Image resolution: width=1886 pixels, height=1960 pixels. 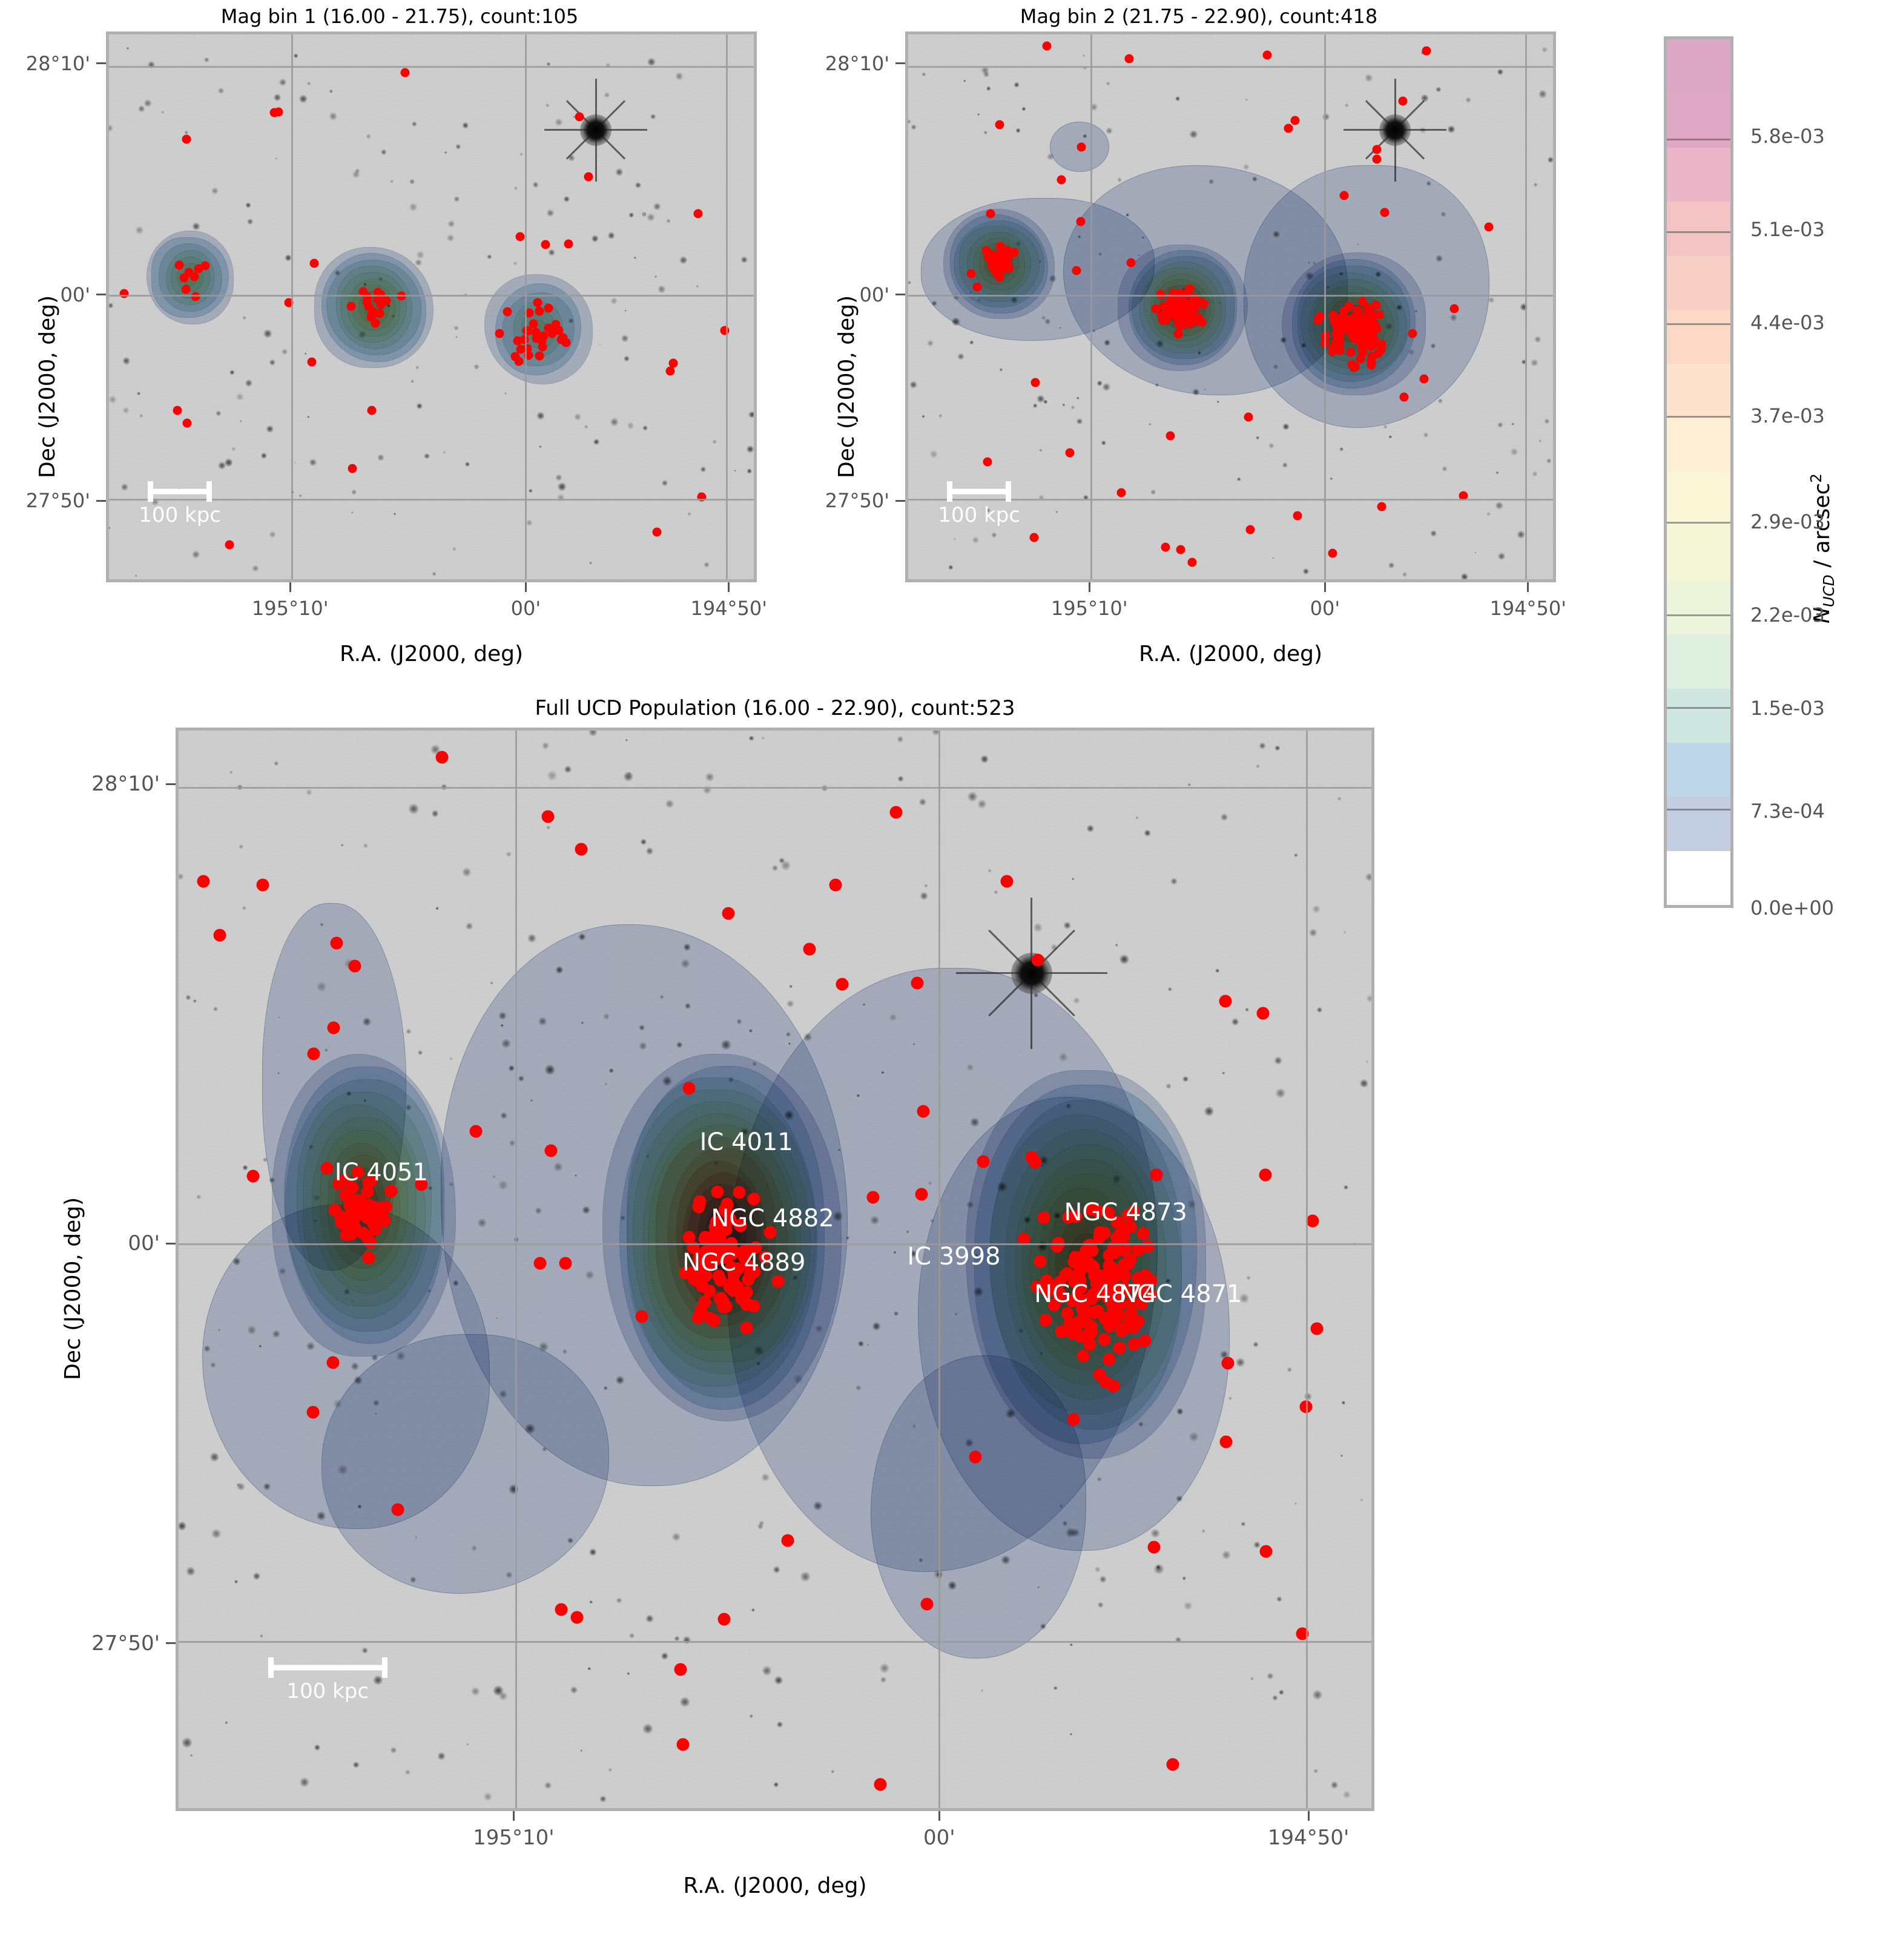 What do you see at coordinates (1788, 136) in the screenshot?
I see `colorbar-tick-label: 5.8e-03` at bounding box center [1788, 136].